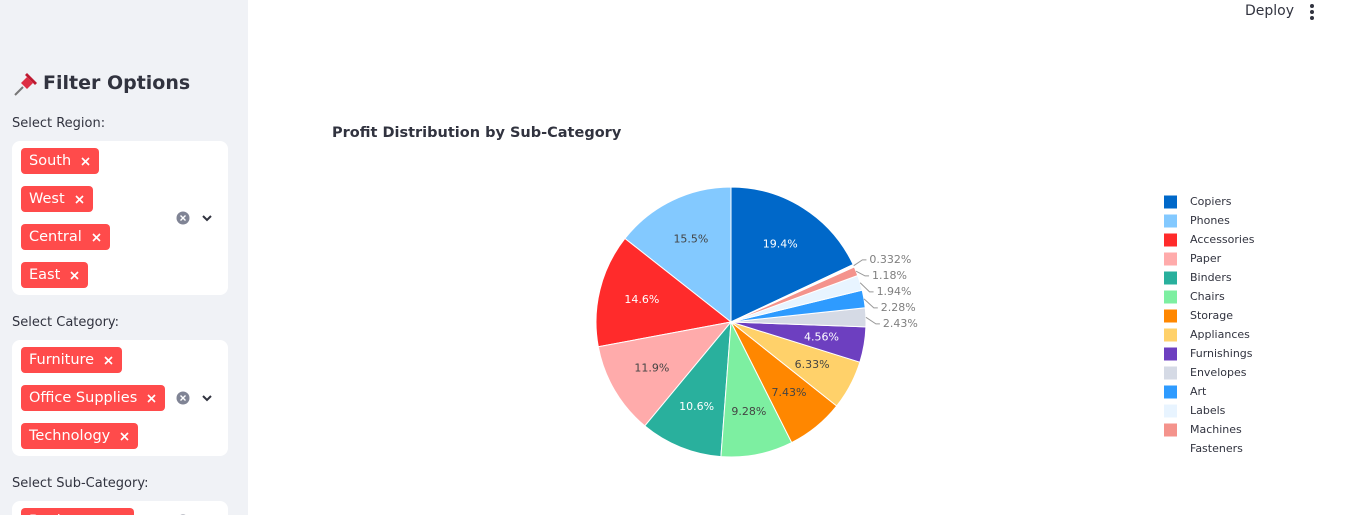 This screenshot has height=515, width=1348. Describe the element at coordinates (1211, 277) in the screenshot. I see `legend-label: Binders` at that location.